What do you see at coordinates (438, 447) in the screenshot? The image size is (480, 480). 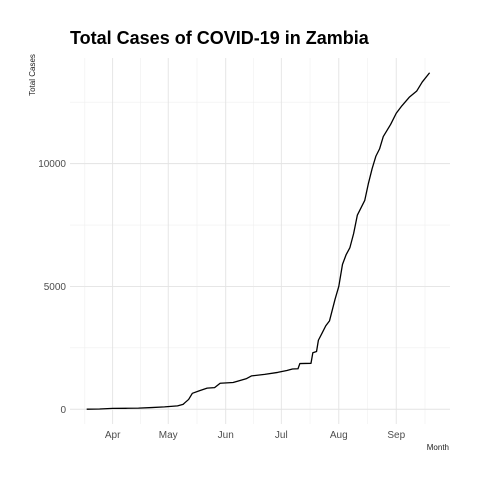 I see `x-axis-title: Month` at bounding box center [438, 447].